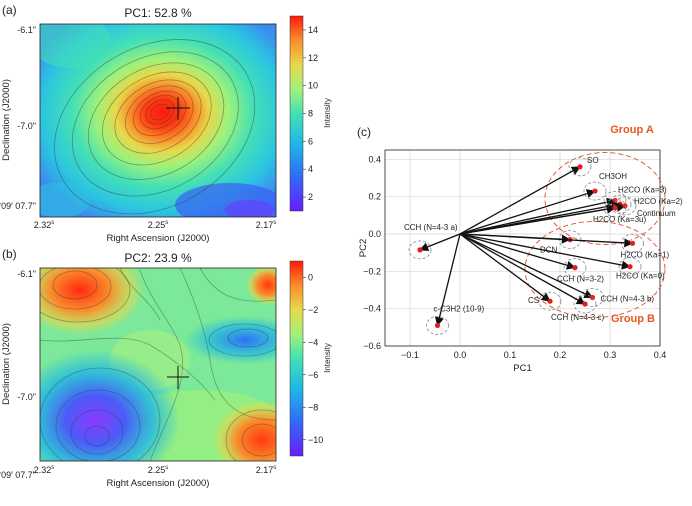 This screenshot has height=506, width=692. I want to click on colorbar-tick-label: 2, so click(310, 197).